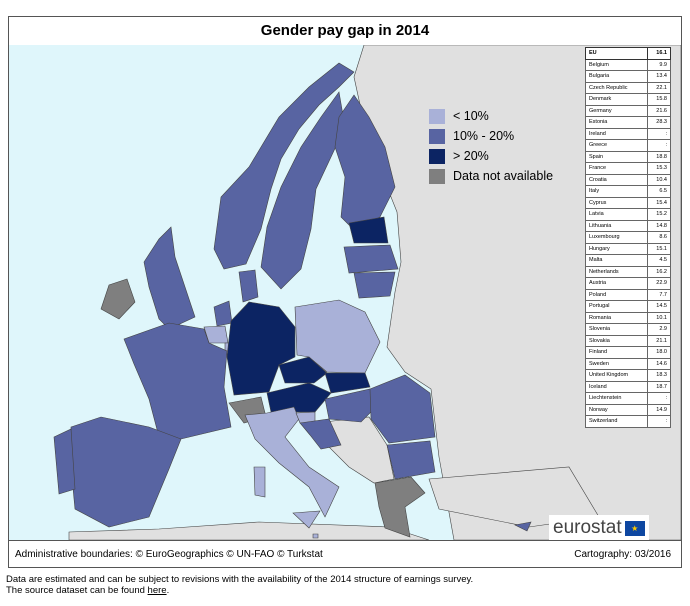  What do you see at coordinates (616, 398) in the screenshot?
I see `country-name: Liechtenstein` at bounding box center [616, 398].